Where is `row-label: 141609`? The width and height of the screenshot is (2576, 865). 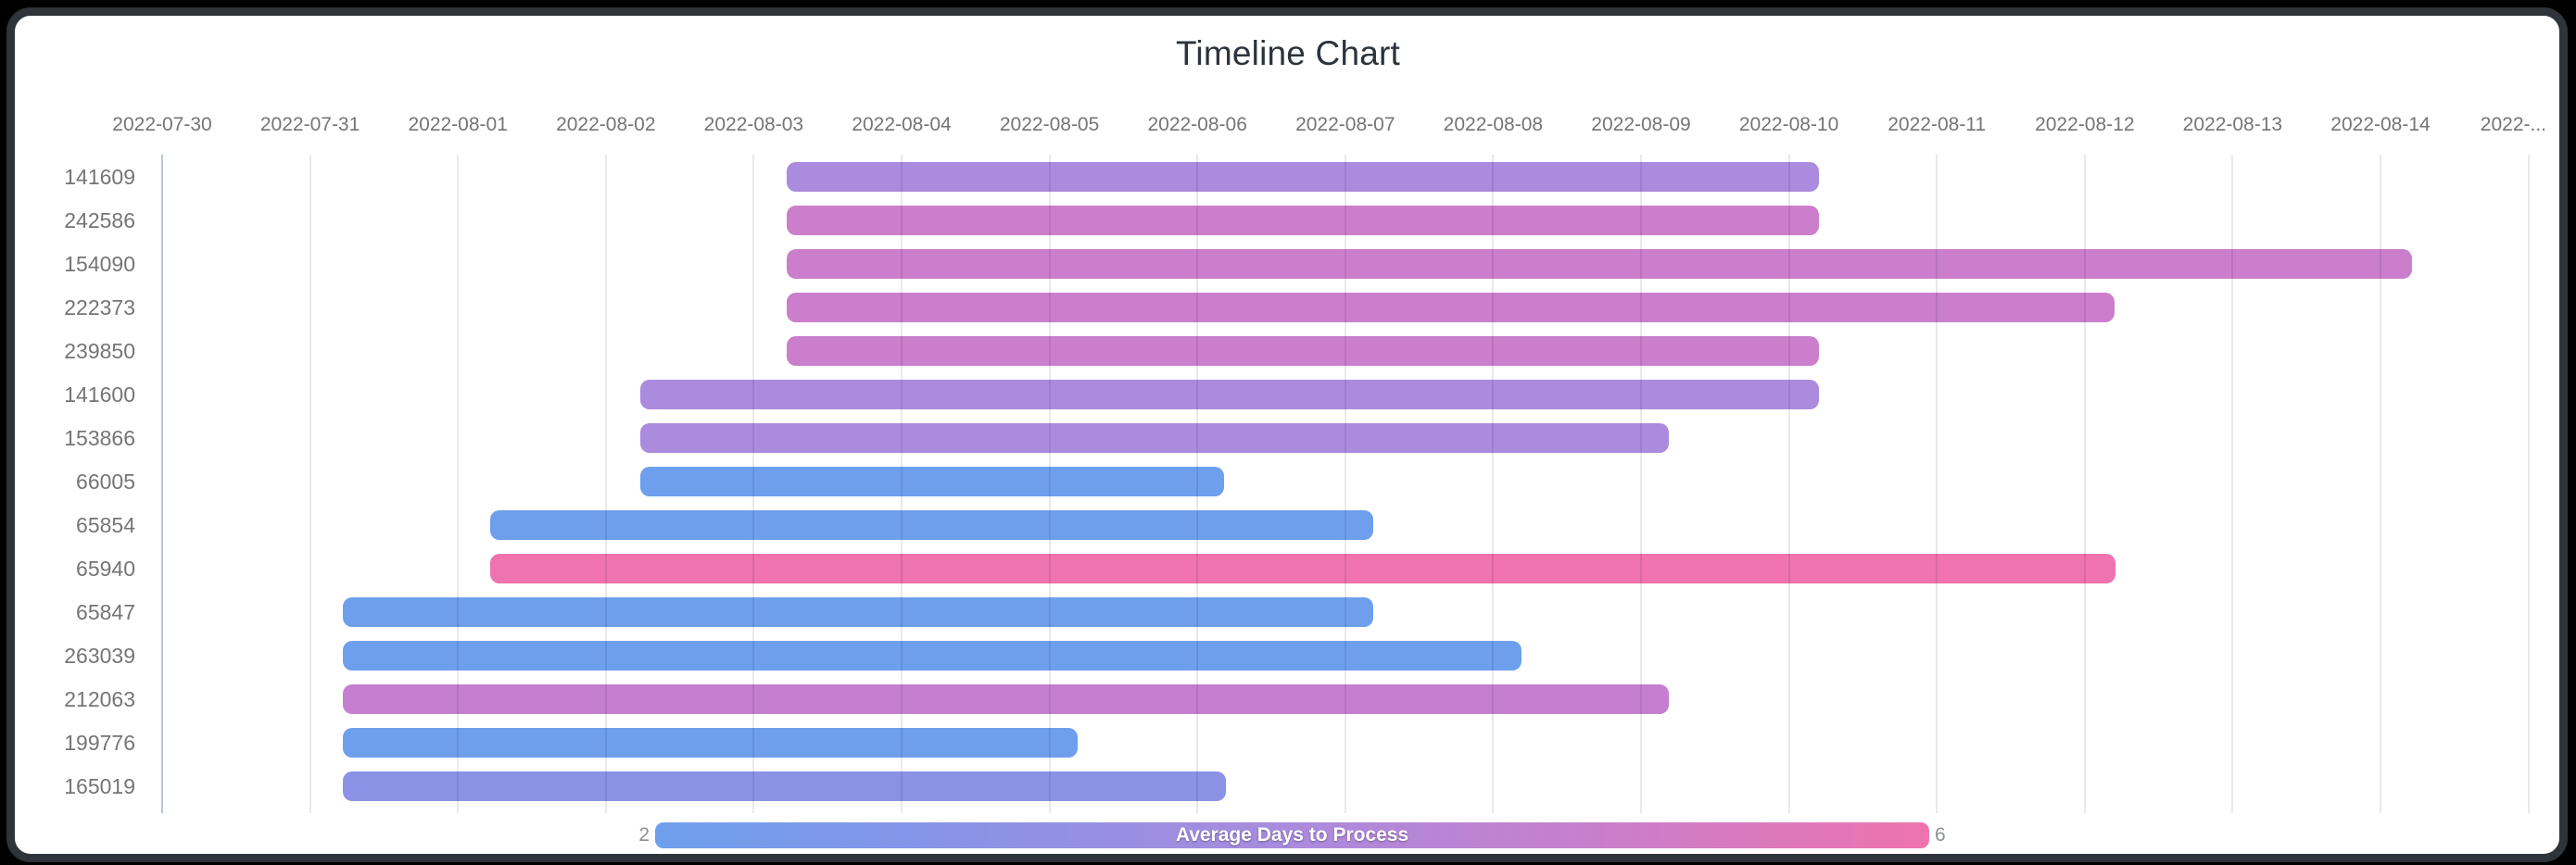 row-label: 141609 is located at coordinates (100, 177).